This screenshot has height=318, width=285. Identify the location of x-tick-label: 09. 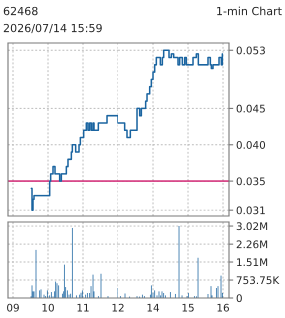
(13, 308).